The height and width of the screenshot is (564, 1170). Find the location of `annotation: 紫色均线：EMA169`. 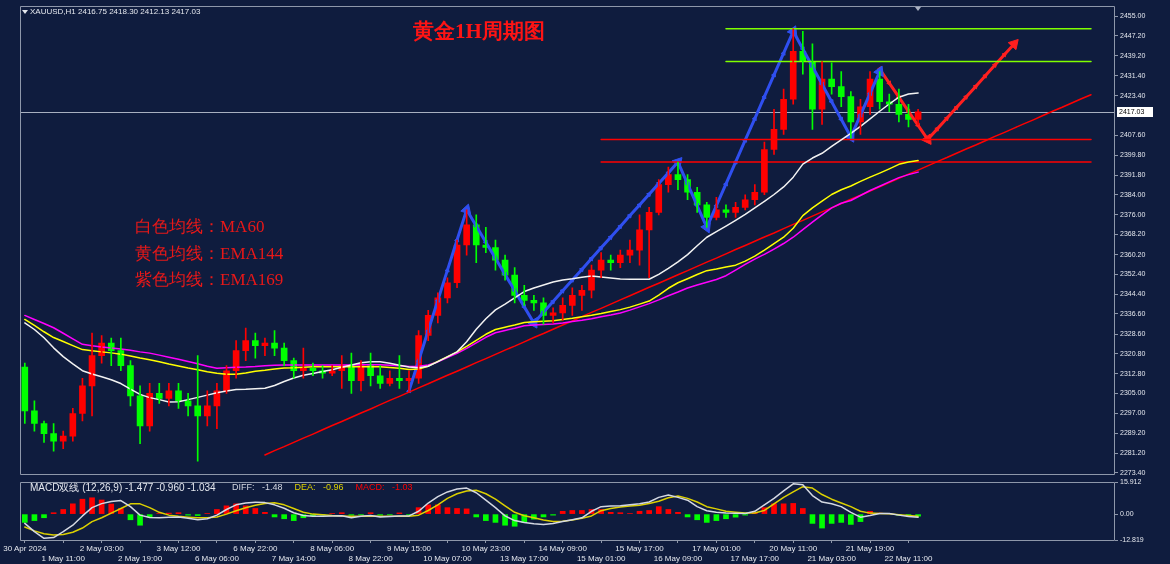

annotation: 紫色均线：EMA169 is located at coordinates (209, 280).